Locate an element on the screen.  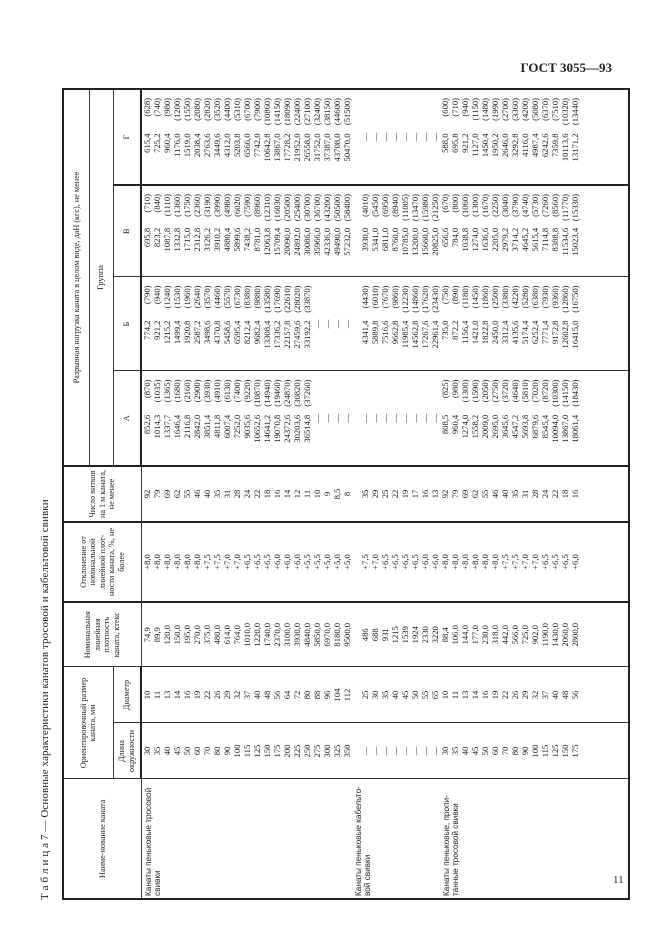
load-value: 5615,4 (5730) is located at coordinates (535, 231).